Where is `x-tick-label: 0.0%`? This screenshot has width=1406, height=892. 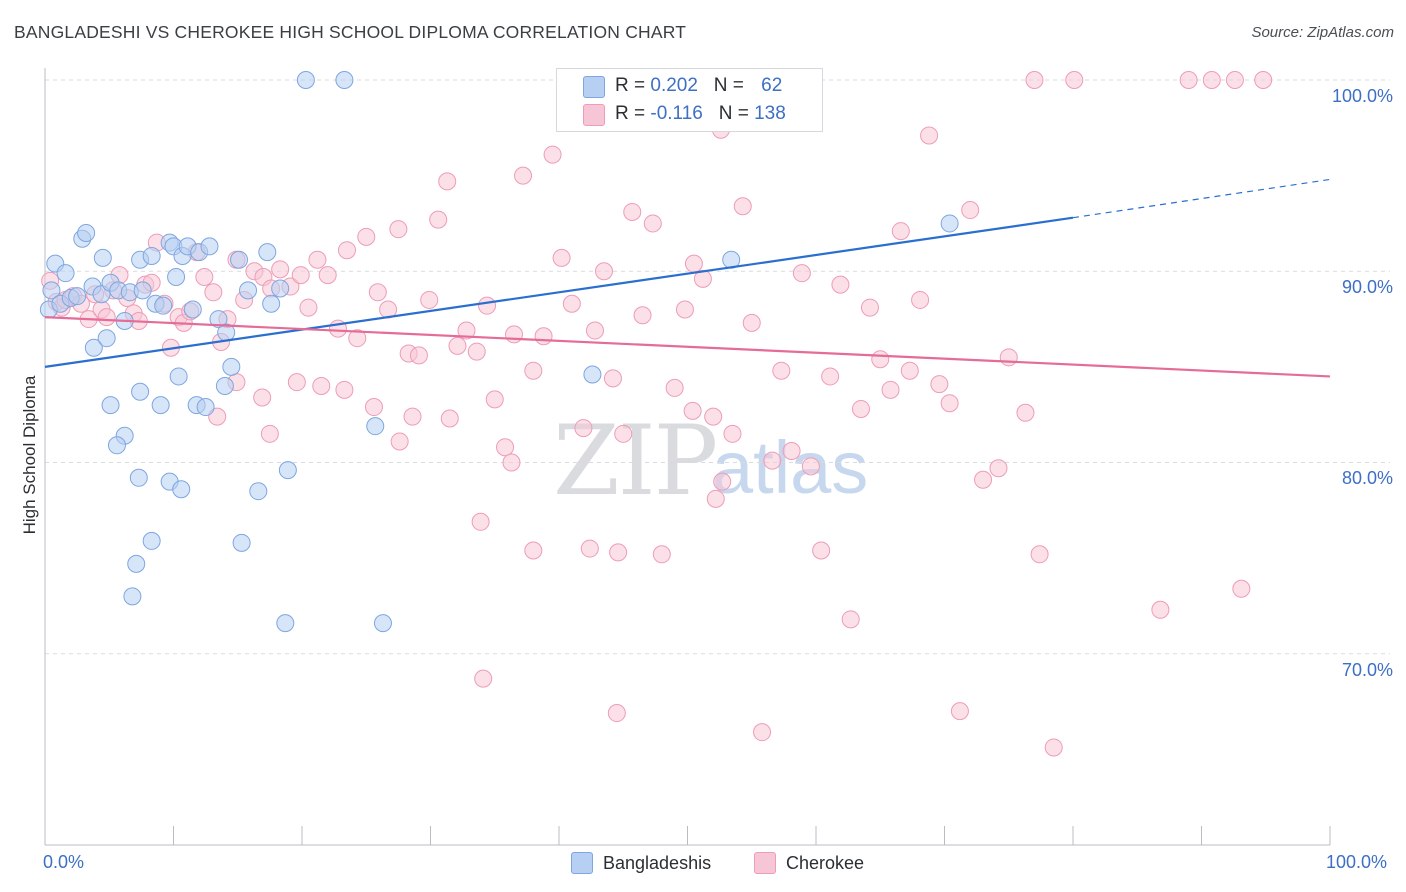
x-tick-label: 0.0% is located at coordinates (64, 862).